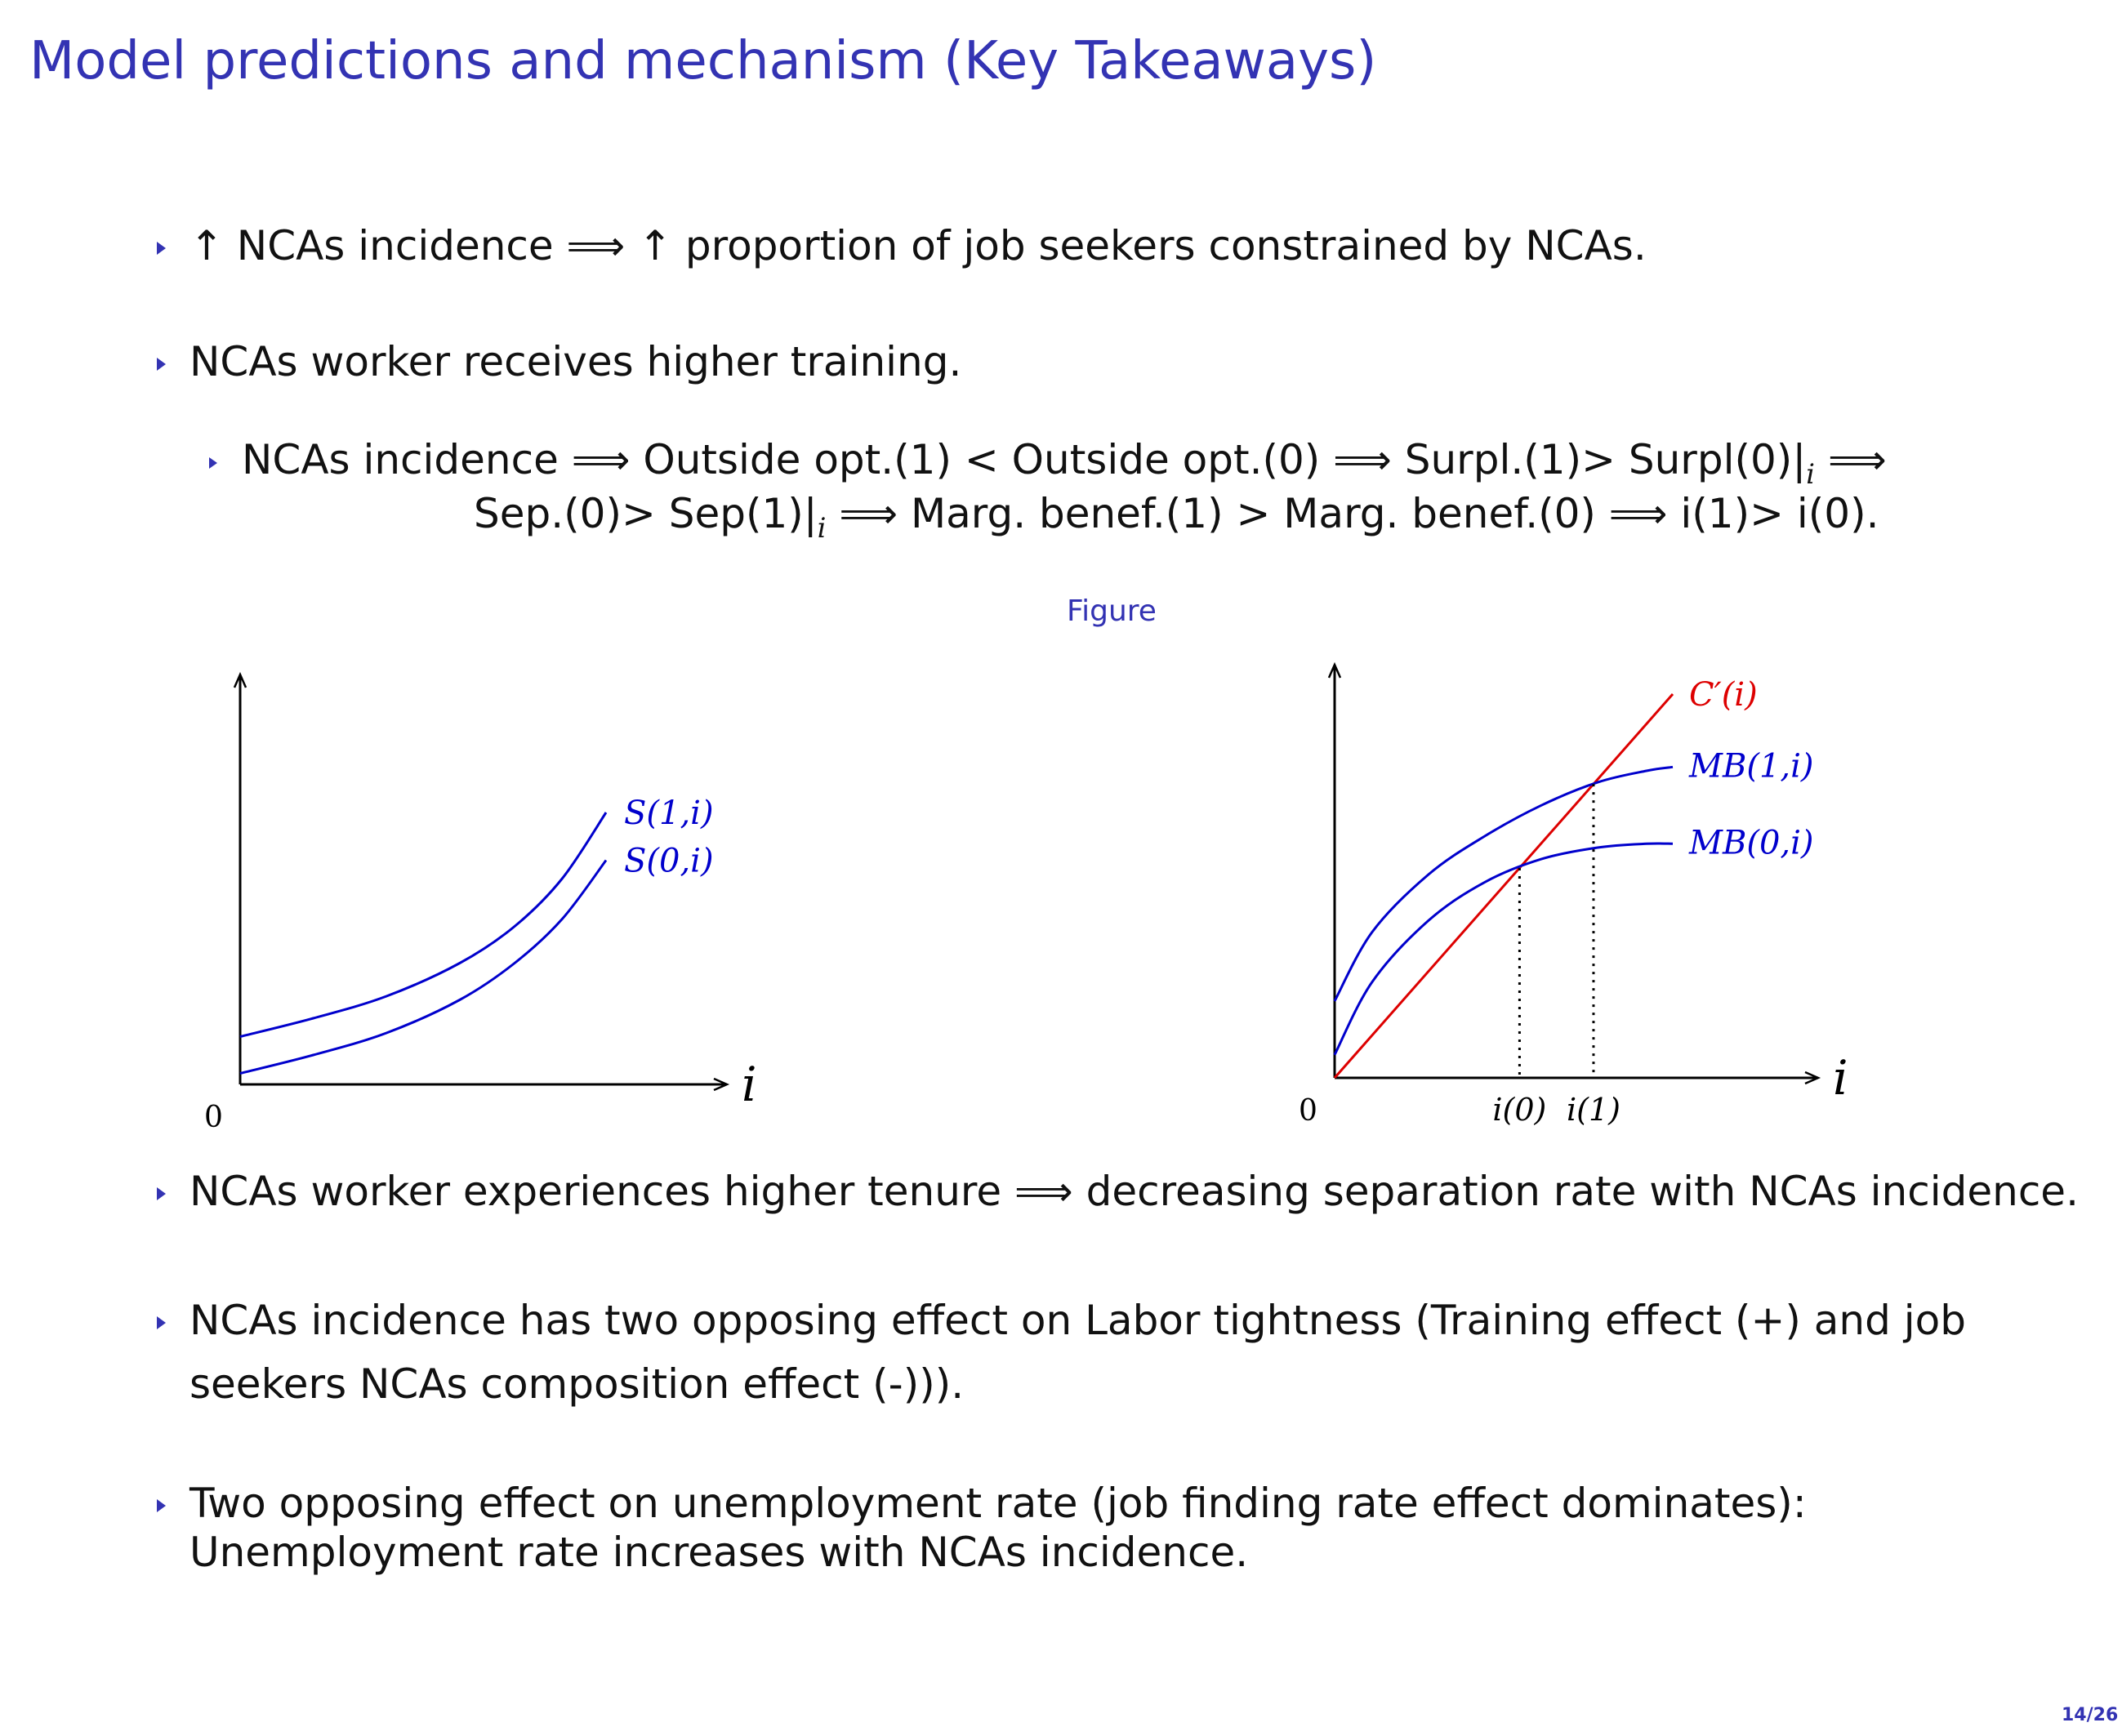  What do you see at coordinates (646, 514) in the screenshot?
I see `sub-bullet-line-2-text: Sep.(0)> Sep(1)|` at bounding box center [646, 514].